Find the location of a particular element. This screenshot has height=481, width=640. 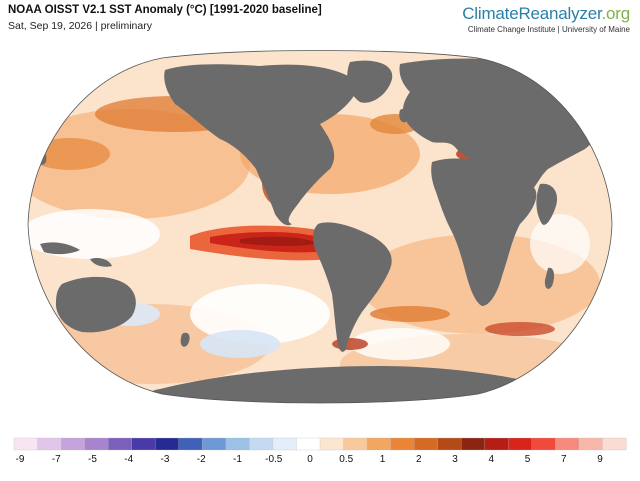

land-africa is located at coordinates (484, 232).